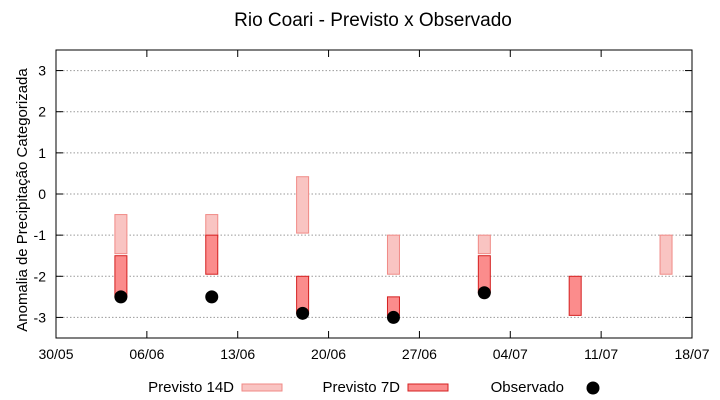  Describe the element at coordinates (22, 200) in the screenshot. I see `y-axis-label: Anomalia de Precipitação Categorizada` at that location.